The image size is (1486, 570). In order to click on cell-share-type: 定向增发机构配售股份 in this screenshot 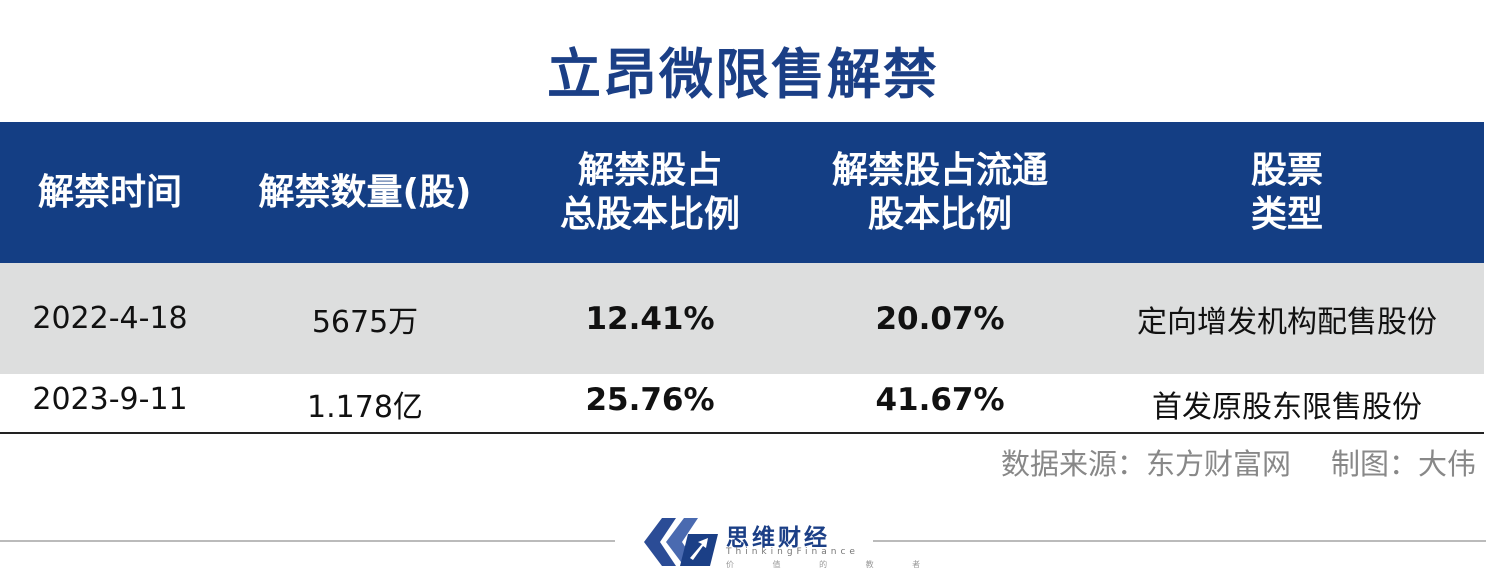, I will do `click(1287, 322)`.